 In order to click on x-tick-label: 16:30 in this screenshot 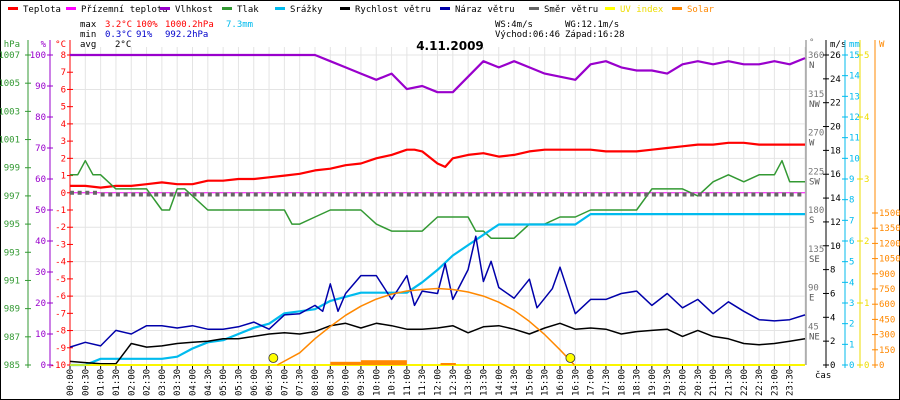, I will do `click(576, 382)`.